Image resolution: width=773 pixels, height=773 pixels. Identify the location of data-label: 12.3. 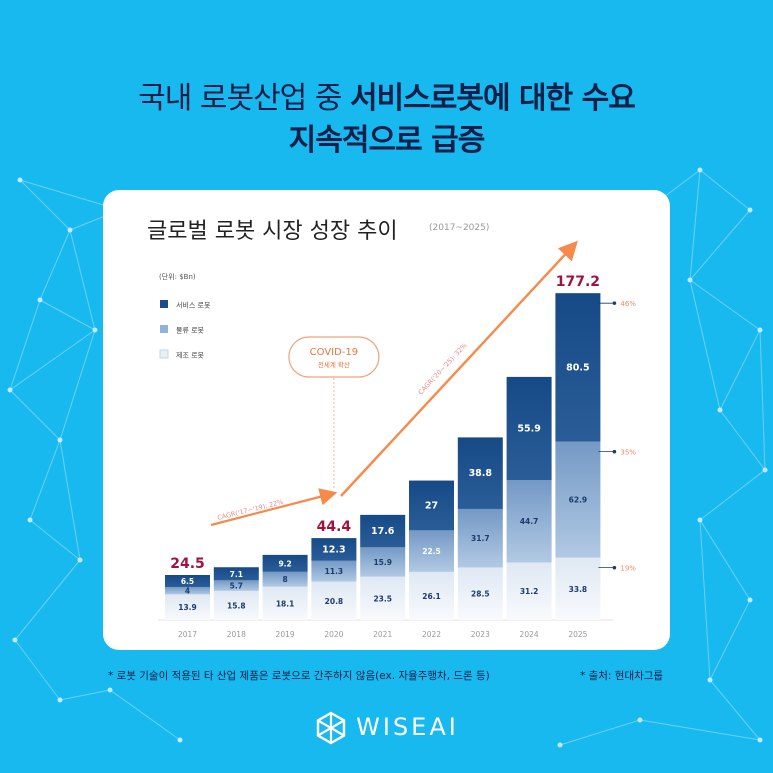
(333, 549).